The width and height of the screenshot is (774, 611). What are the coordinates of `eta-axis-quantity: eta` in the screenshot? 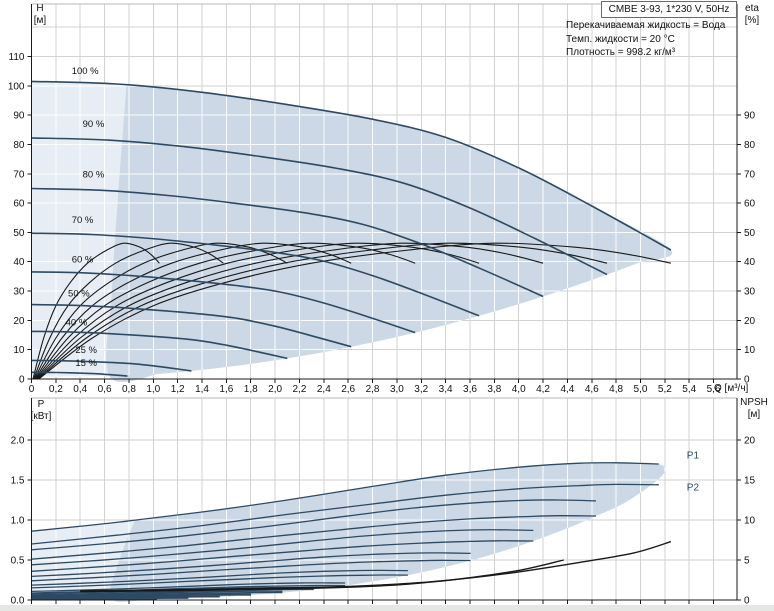 It's located at (752, 8).